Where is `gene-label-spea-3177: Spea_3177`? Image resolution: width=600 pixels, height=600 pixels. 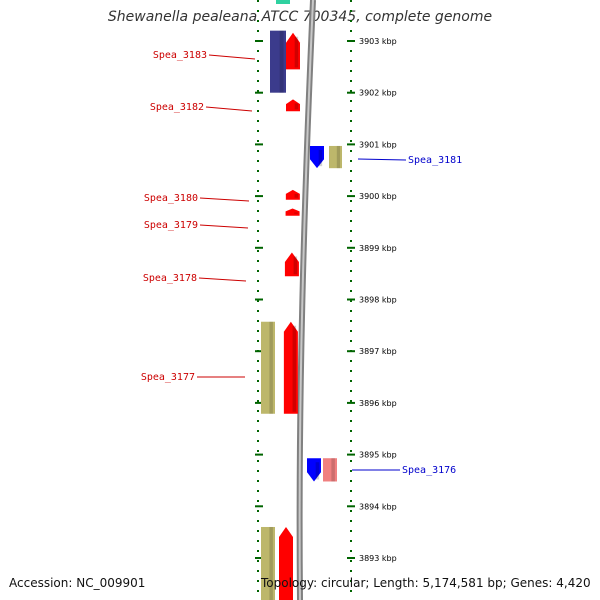 gene-label-spea-3177: Spea_3177 is located at coordinates (168, 377).